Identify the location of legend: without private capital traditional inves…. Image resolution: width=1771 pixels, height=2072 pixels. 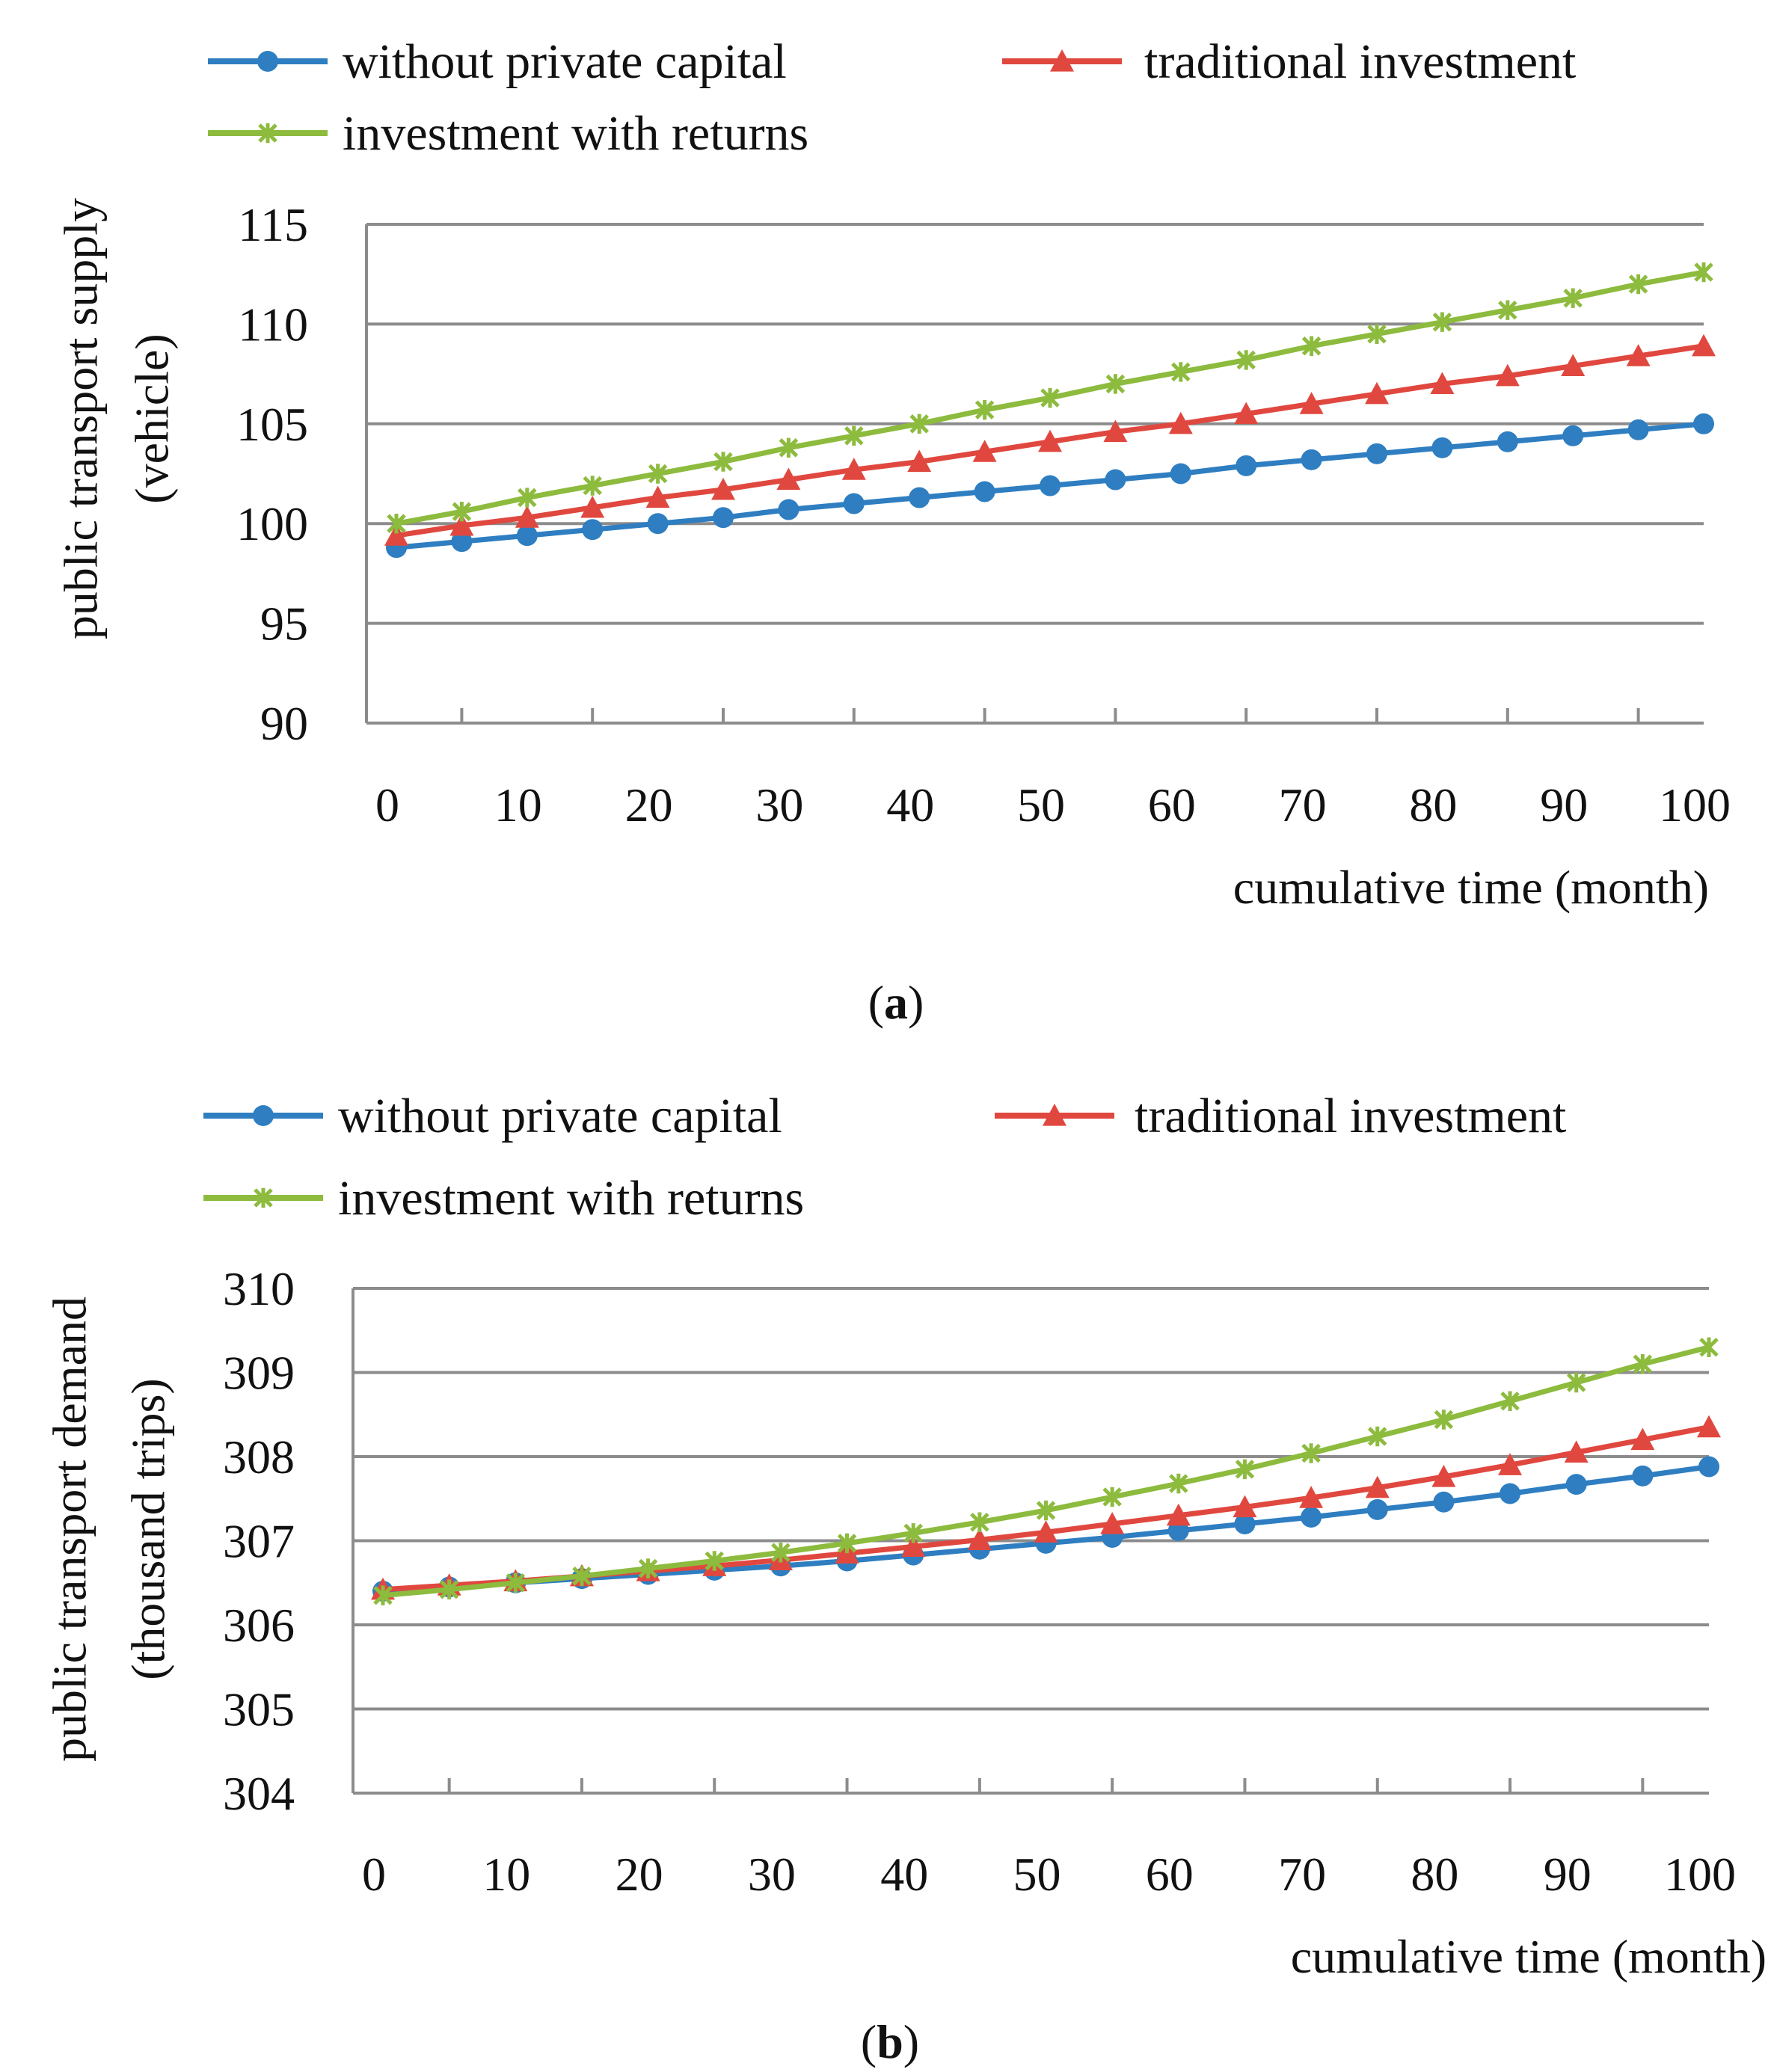
(892, 97).